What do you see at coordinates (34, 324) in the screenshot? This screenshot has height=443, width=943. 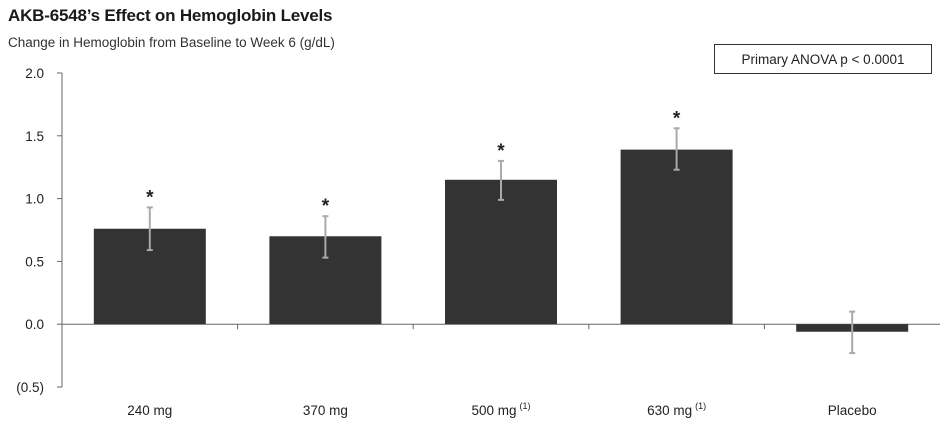 I see `y-tick-label: 0.0` at bounding box center [34, 324].